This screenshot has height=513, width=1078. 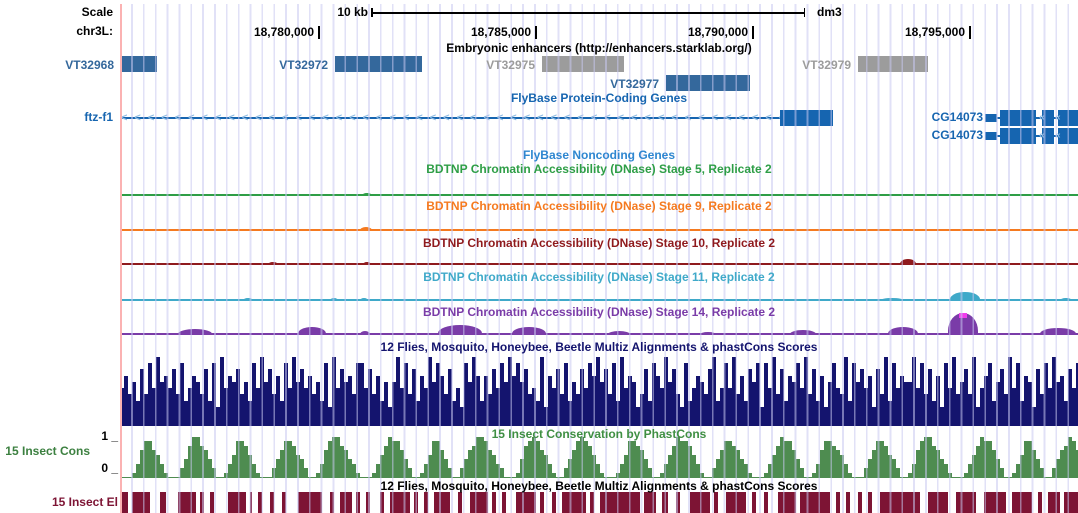 What do you see at coordinates (283, 32) in the screenshot?
I see `coordinate-label: 18,780,000` at bounding box center [283, 32].